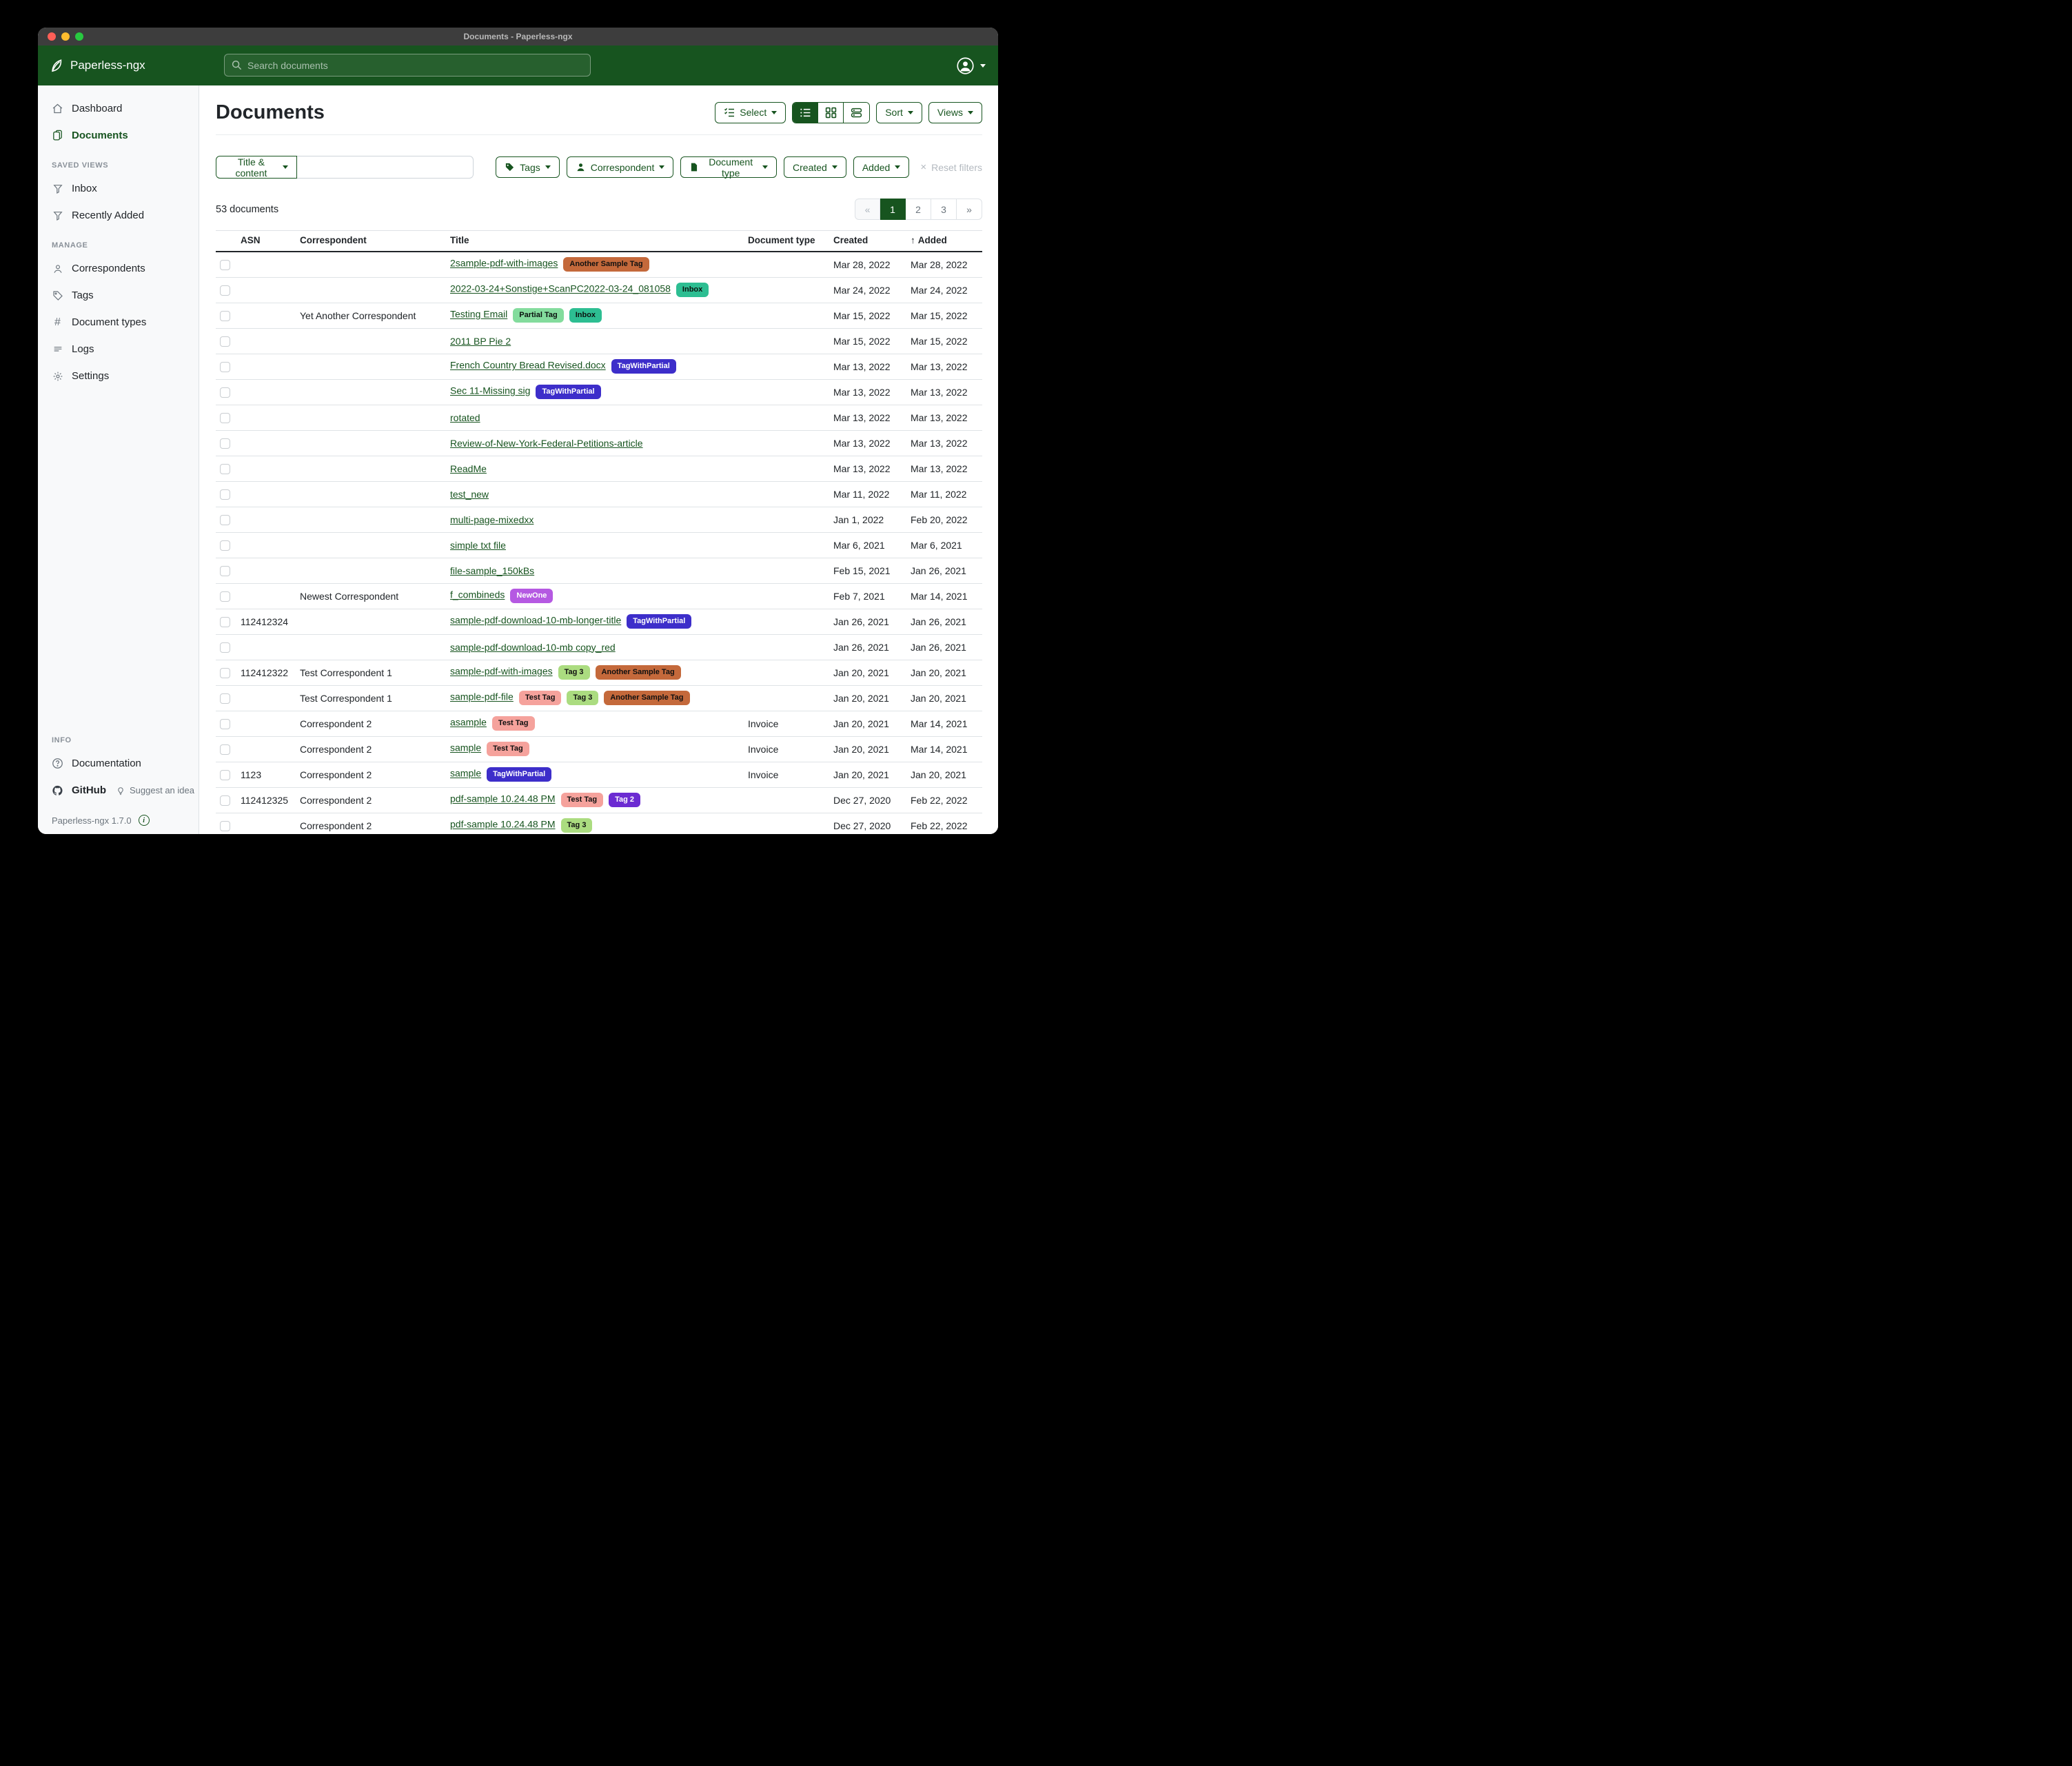  I want to click on document-title-link: file-sample_150kBs, so click(493, 570).